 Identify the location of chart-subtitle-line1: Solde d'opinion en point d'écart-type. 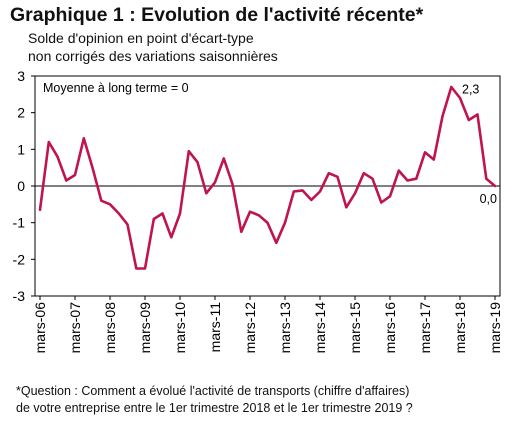
(141, 38).